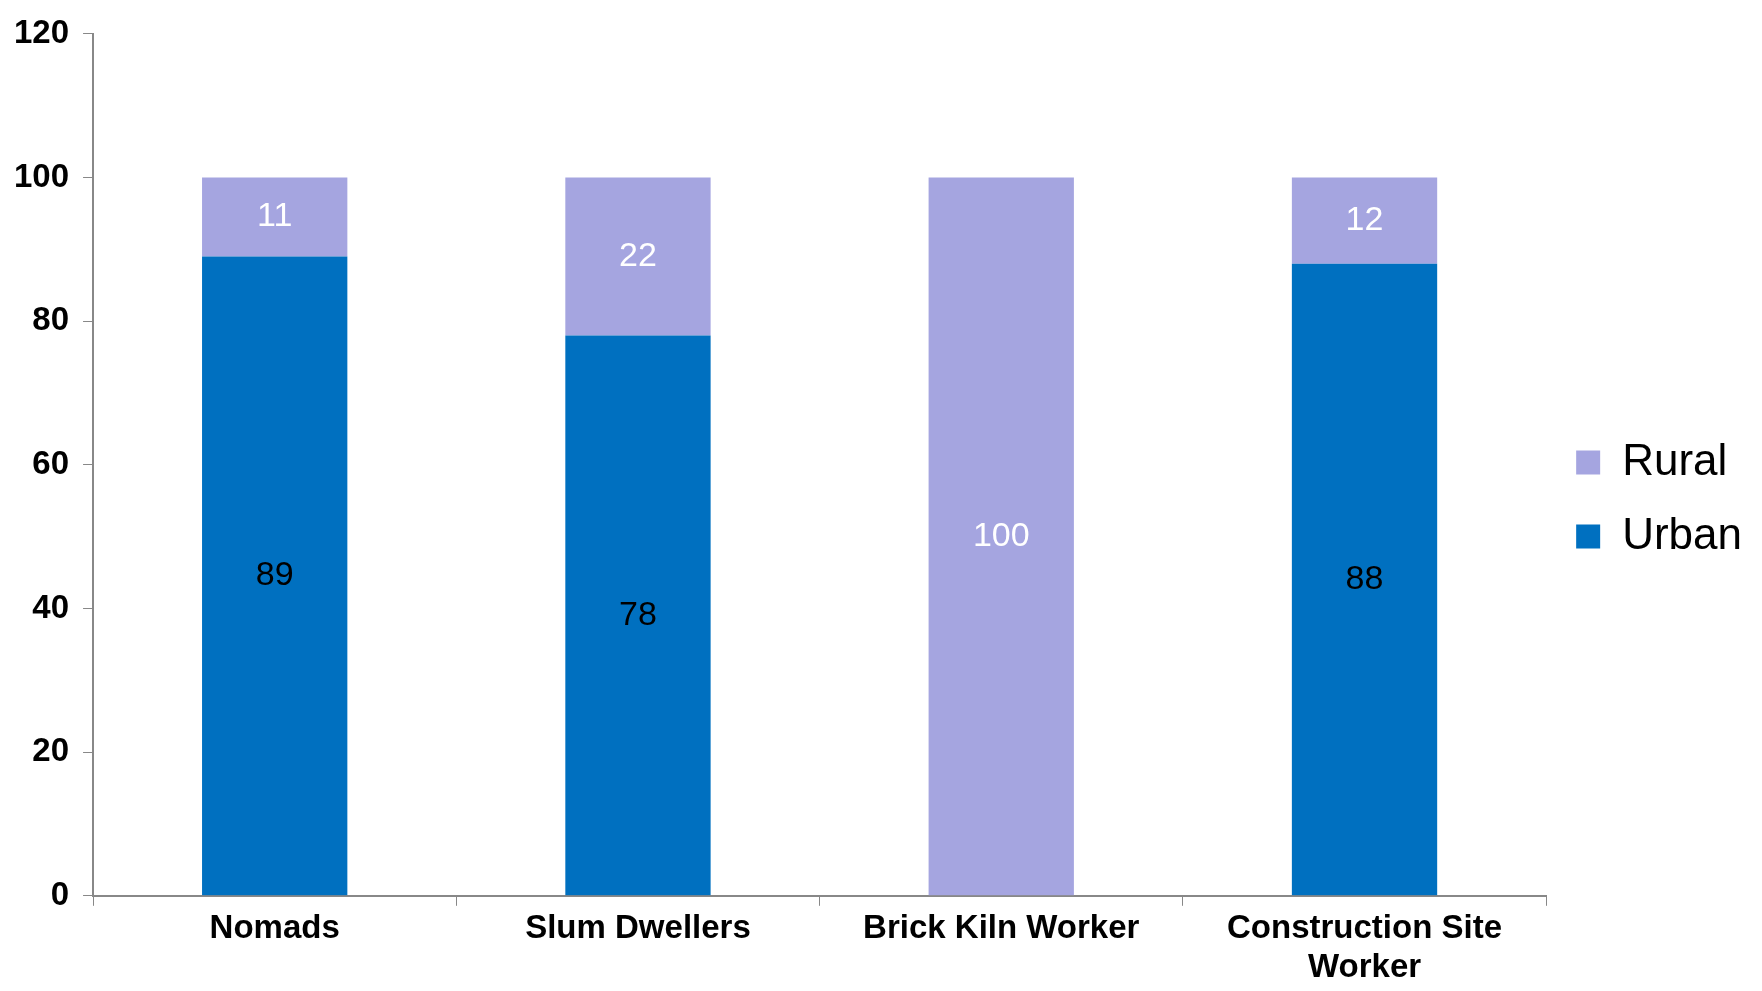 The image size is (1762, 991). Describe the element at coordinates (1675, 459) in the screenshot. I see `legend-label: Rural` at that location.